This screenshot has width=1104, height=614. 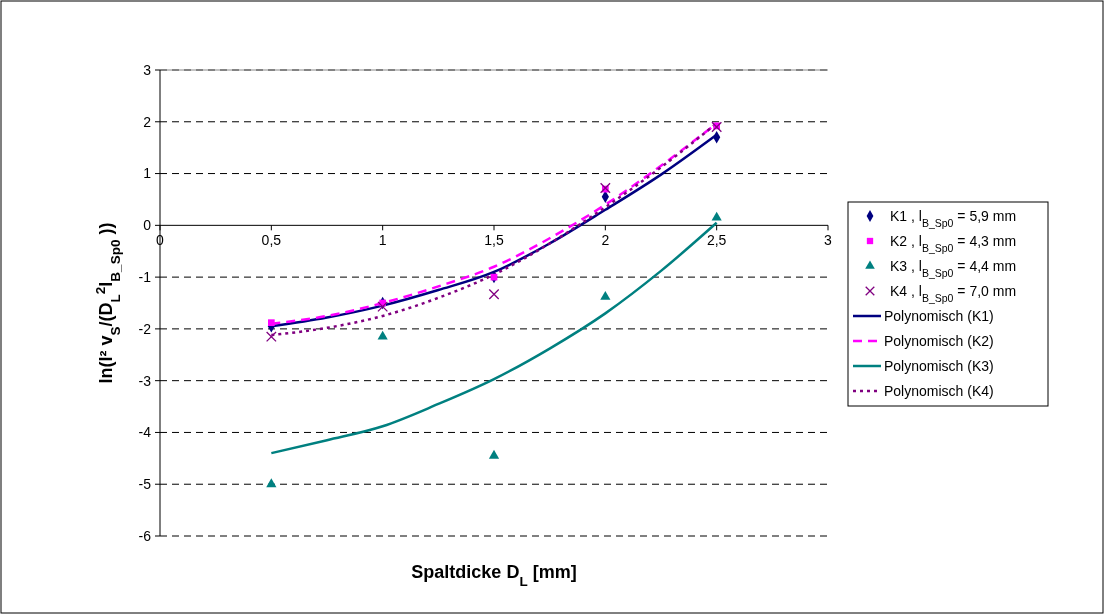 What do you see at coordinates (160, 240) in the screenshot?
I see `x-tick-label: 0` at bounding box center [160, 240].